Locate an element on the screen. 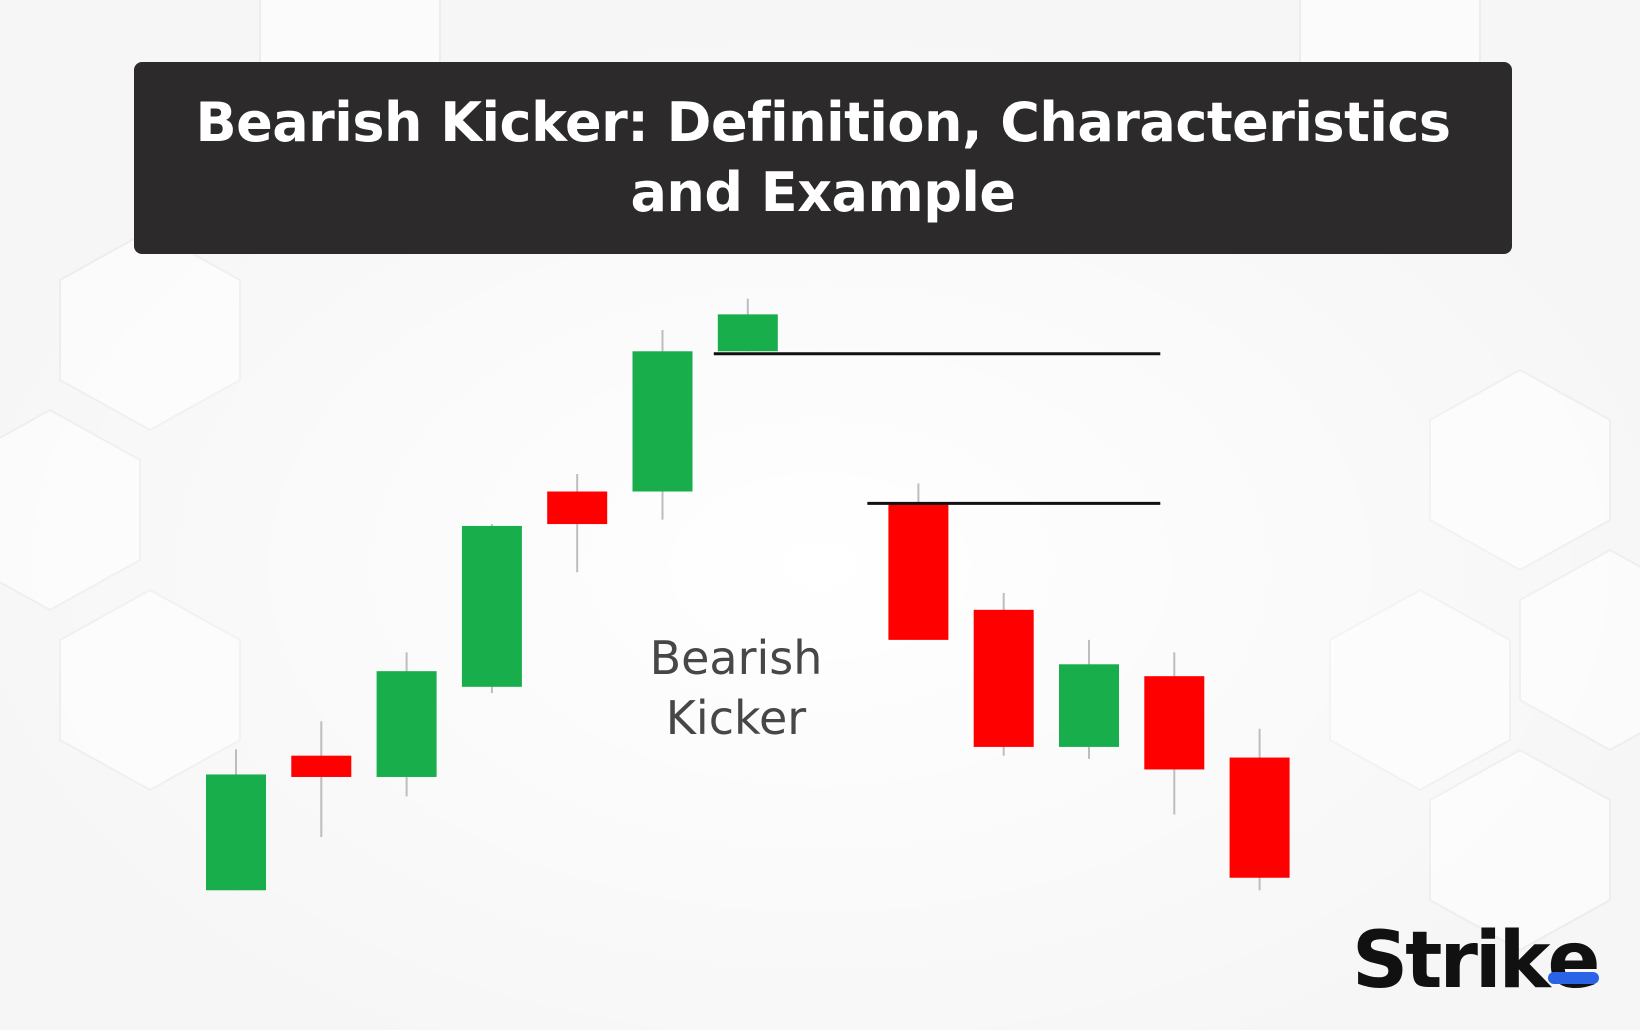 This screenshot has height=1030, width=1640. candle-1-bullish is located at coordinates (236, 832).